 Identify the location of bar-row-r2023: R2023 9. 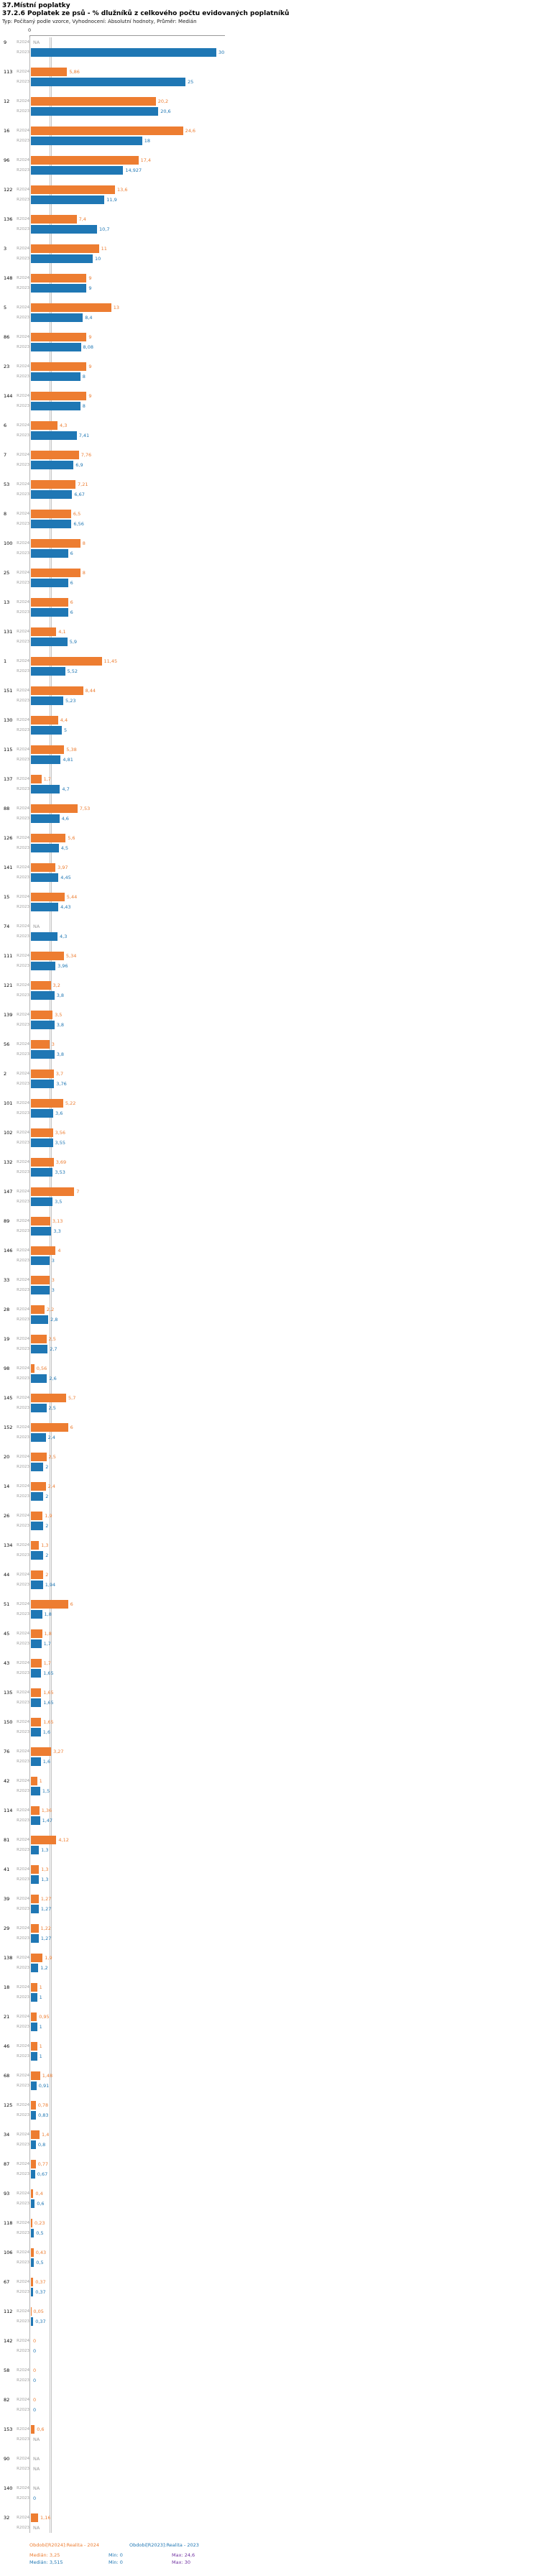
(277, 288).